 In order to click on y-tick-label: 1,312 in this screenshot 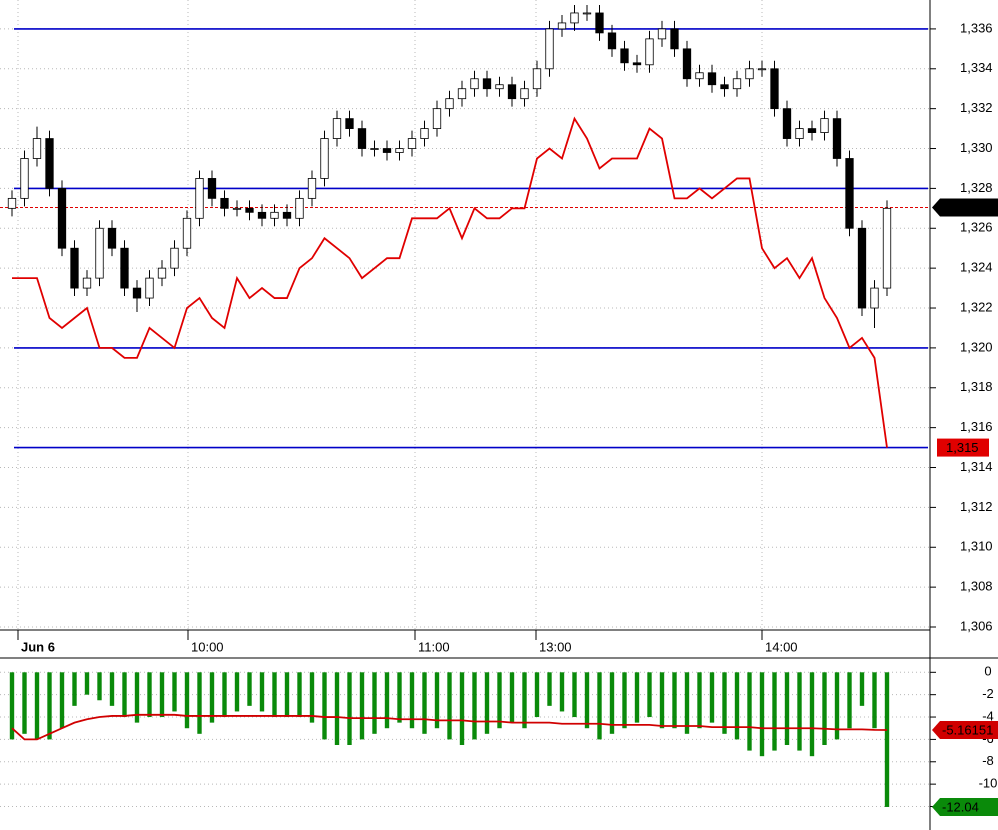, I will do `click(976, 506)`.